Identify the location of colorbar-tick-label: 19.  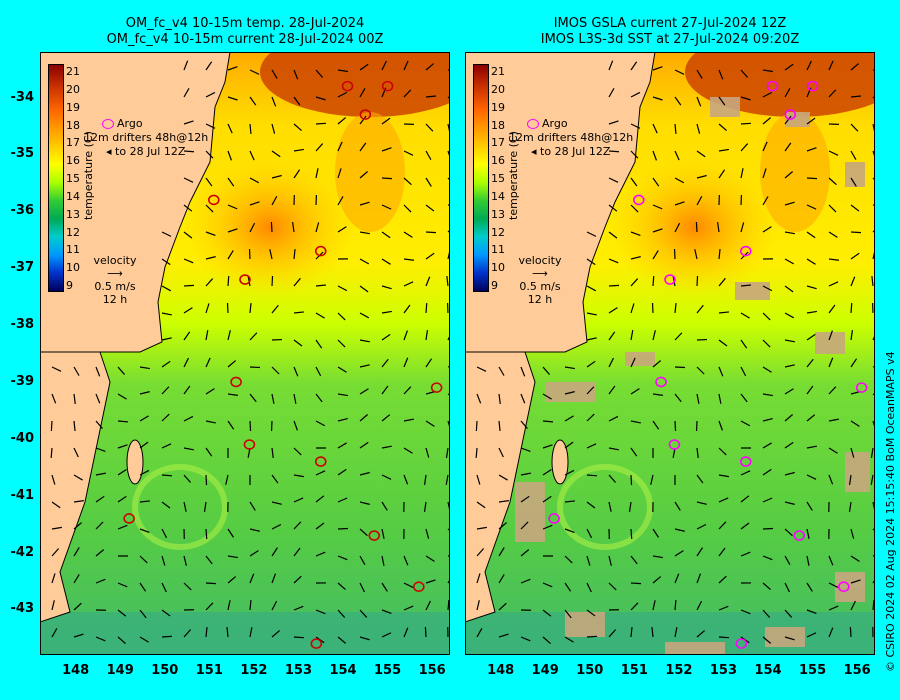
(73, 107).